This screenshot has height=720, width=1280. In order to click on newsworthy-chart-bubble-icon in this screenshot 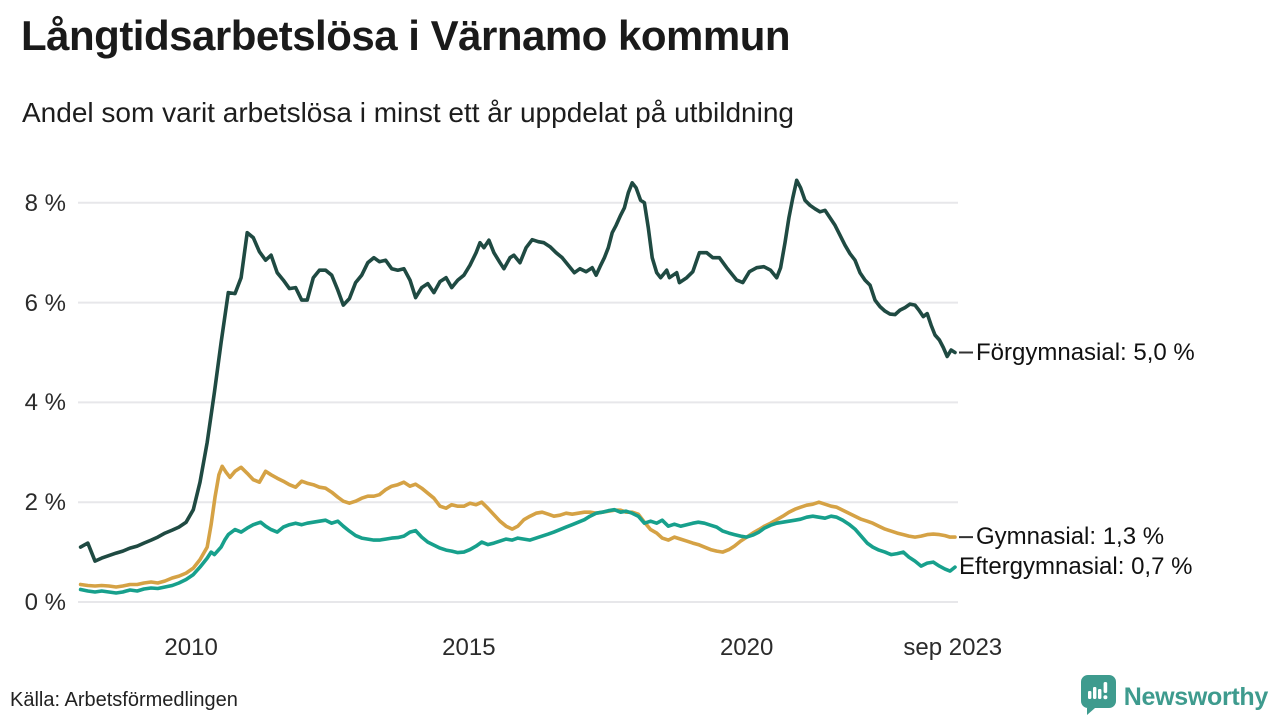, I will do `click(1098, 697)`.